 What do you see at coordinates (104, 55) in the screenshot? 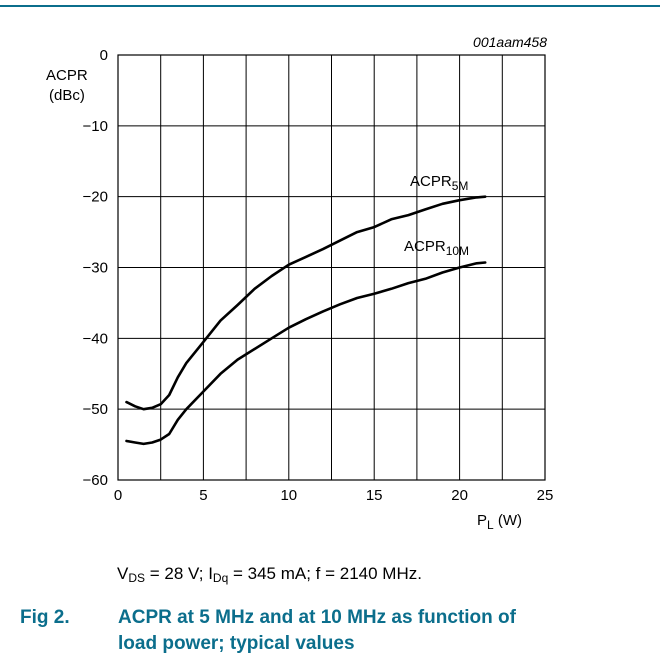
I see `y-tick-label: 0` at bounding box center [104, 55].